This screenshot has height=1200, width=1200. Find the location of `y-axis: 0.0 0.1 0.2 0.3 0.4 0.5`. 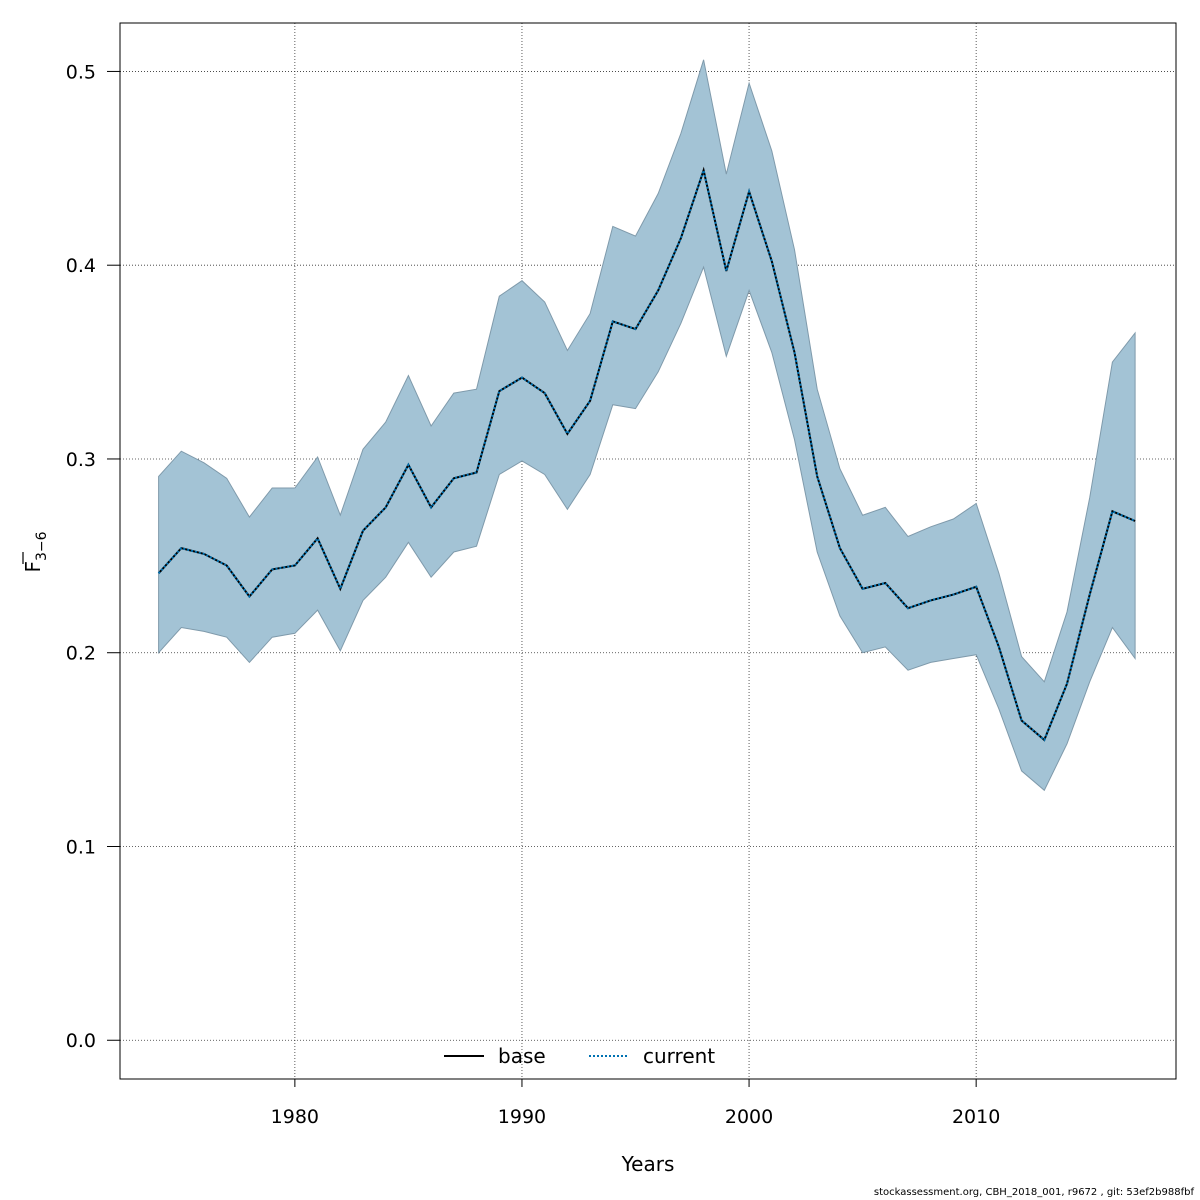

y-axis: 0.0 0.1 0.2 0.3 0.4 0.5 is located at coordinates (93, 556).